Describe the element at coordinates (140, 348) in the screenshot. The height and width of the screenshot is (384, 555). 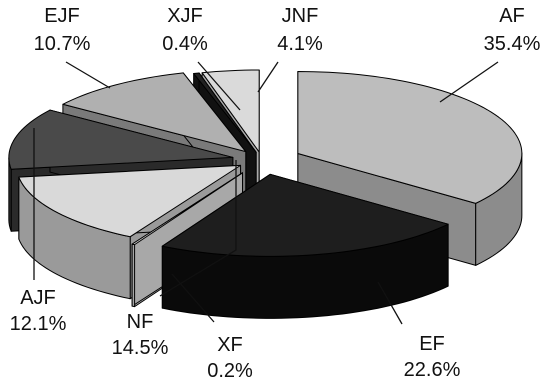
I see `slice-percent-nf: 14.5%` at that location.